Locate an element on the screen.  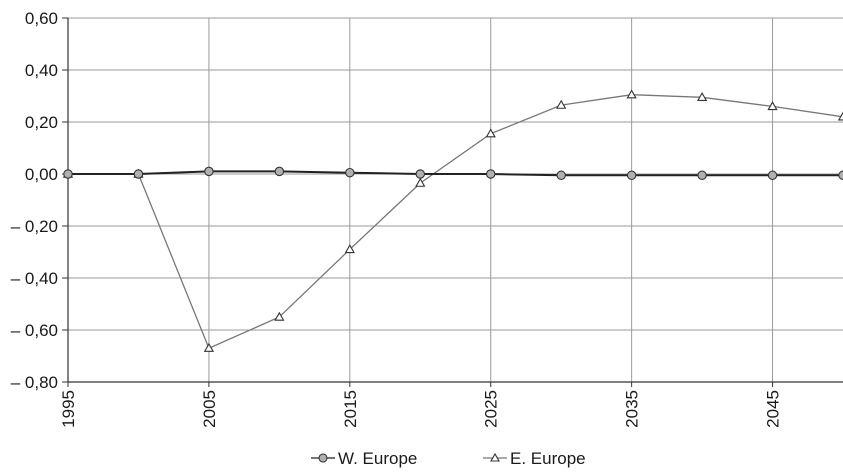
legend-item-w-europe: W. Europe is located at coordinates (364, 458).